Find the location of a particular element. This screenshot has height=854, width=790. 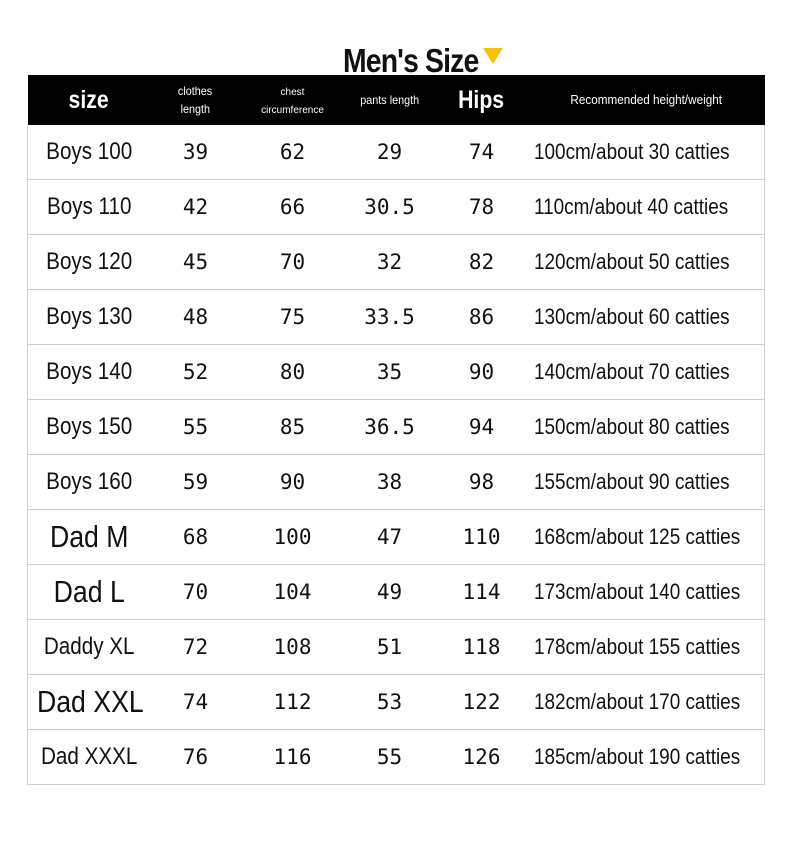

header-hips: Hips is located at coordinates (481, 100).